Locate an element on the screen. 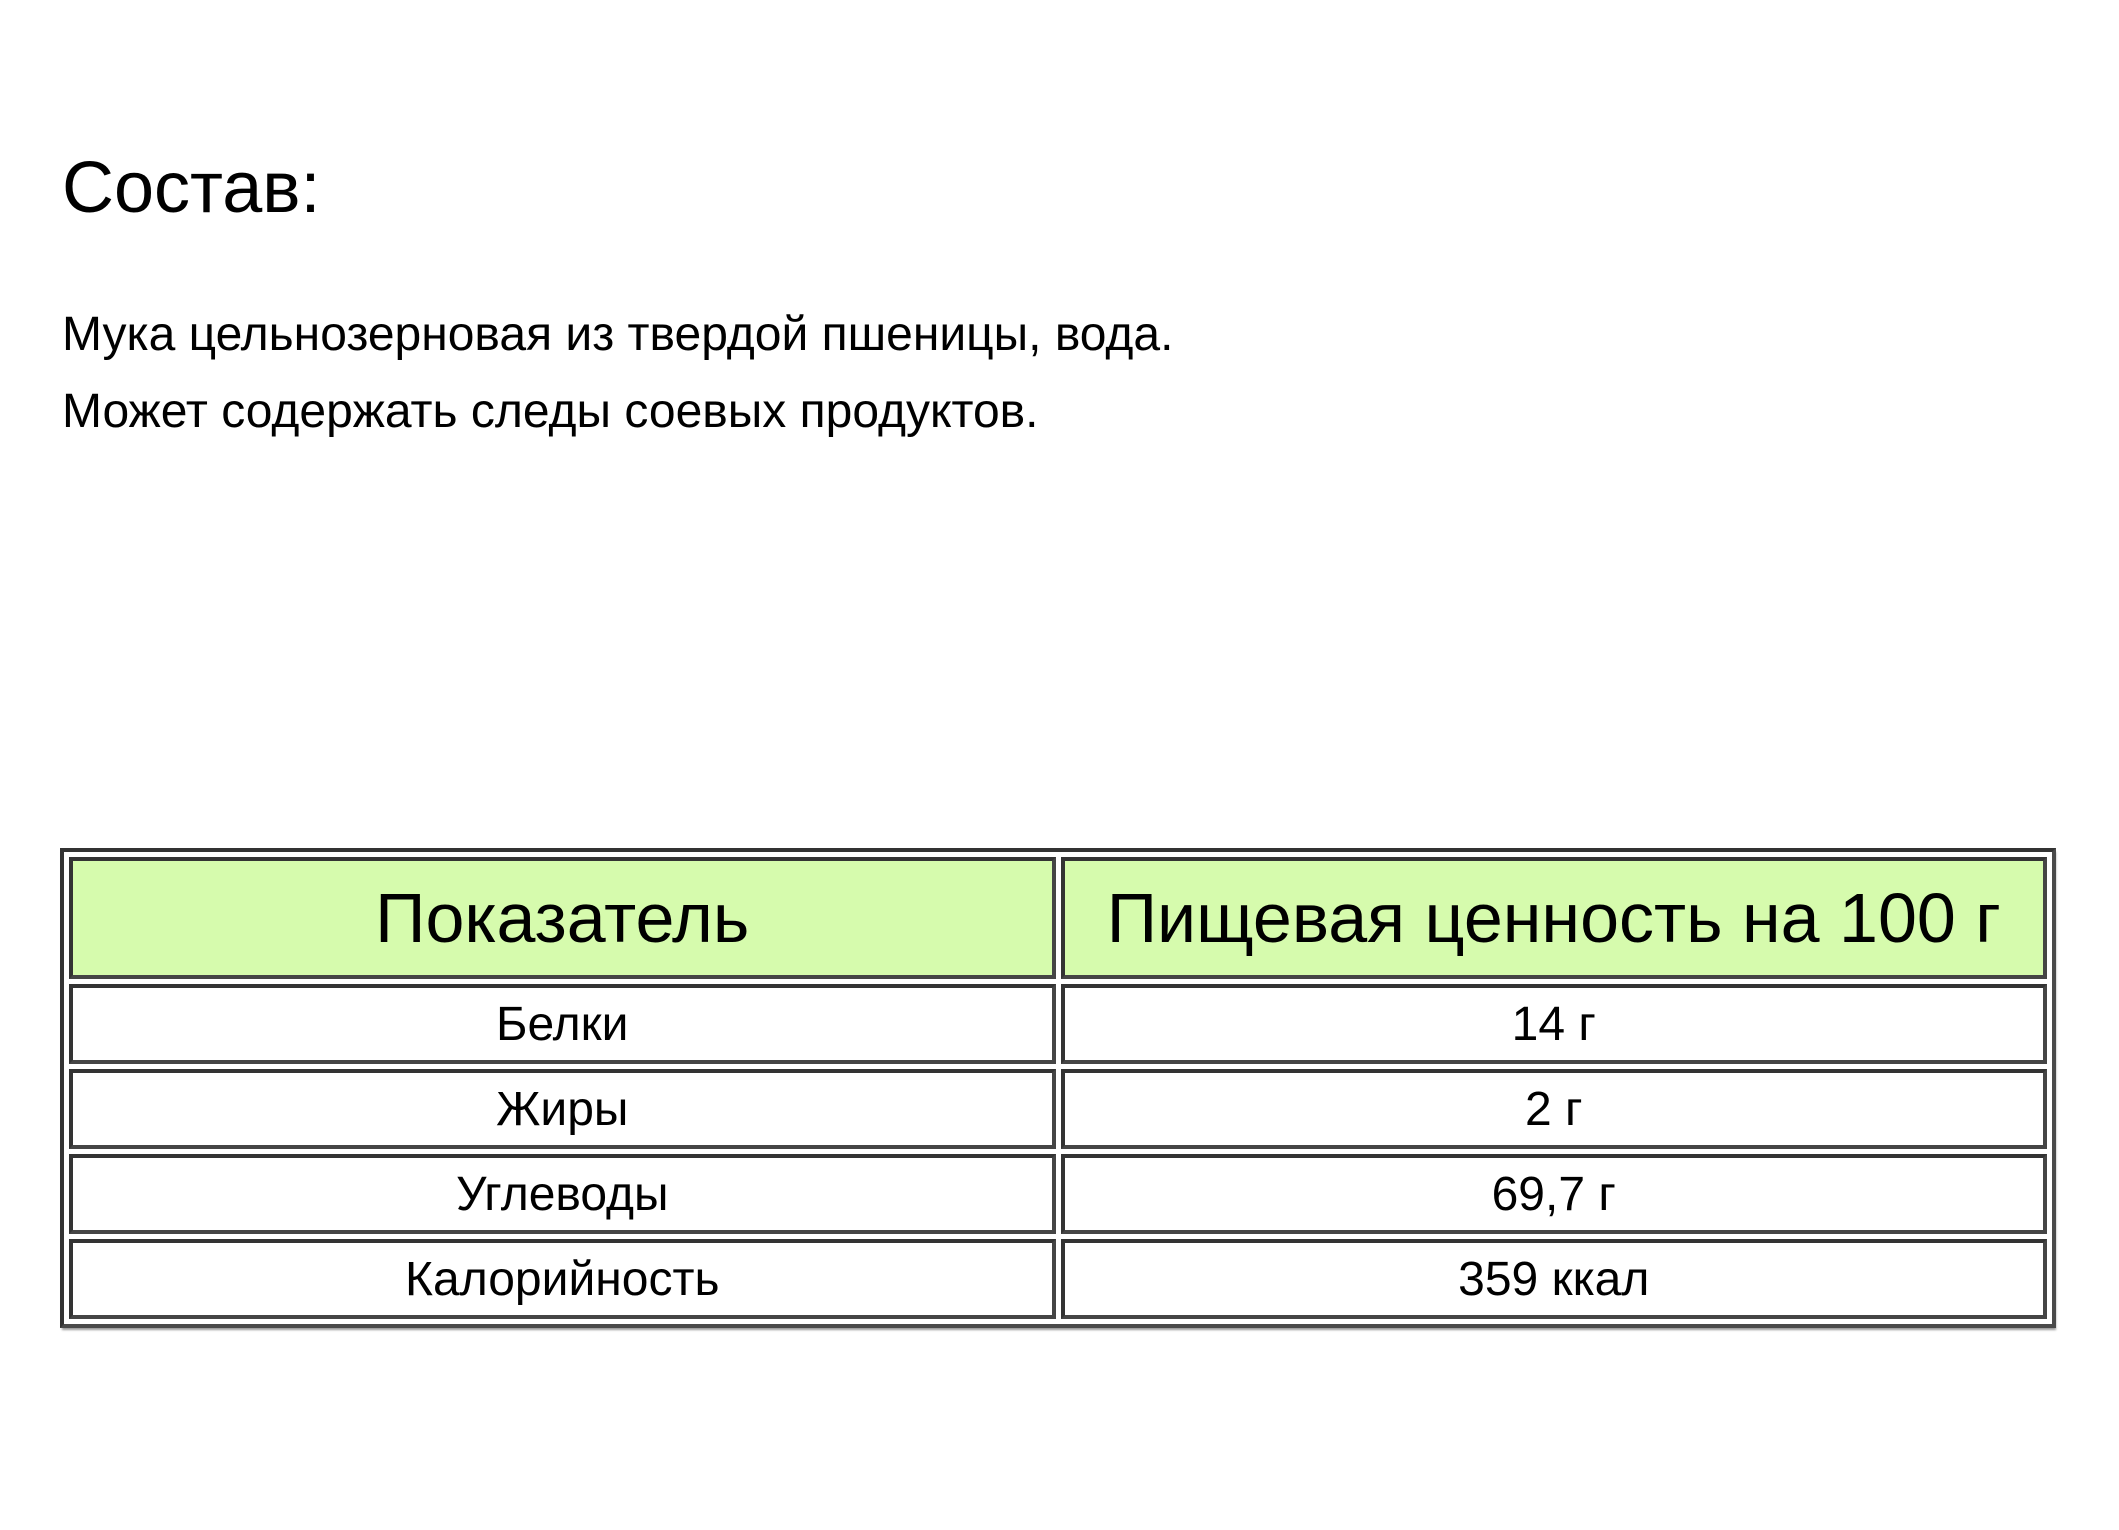 This screenshot has width=2119, height=1530. page-title: Состав: is located at coordinates (191, 188).